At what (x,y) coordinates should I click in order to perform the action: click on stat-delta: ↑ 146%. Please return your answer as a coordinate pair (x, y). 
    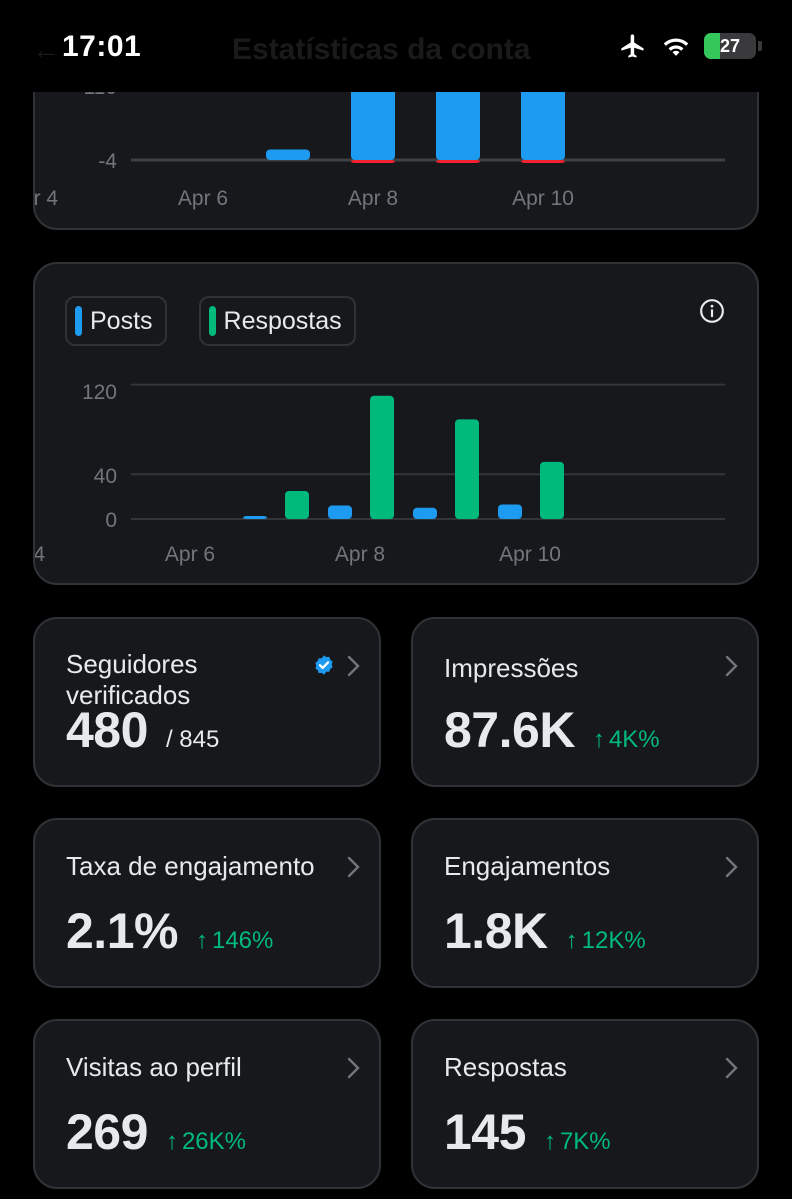
    Looking at the image, I should click on (234, 941).